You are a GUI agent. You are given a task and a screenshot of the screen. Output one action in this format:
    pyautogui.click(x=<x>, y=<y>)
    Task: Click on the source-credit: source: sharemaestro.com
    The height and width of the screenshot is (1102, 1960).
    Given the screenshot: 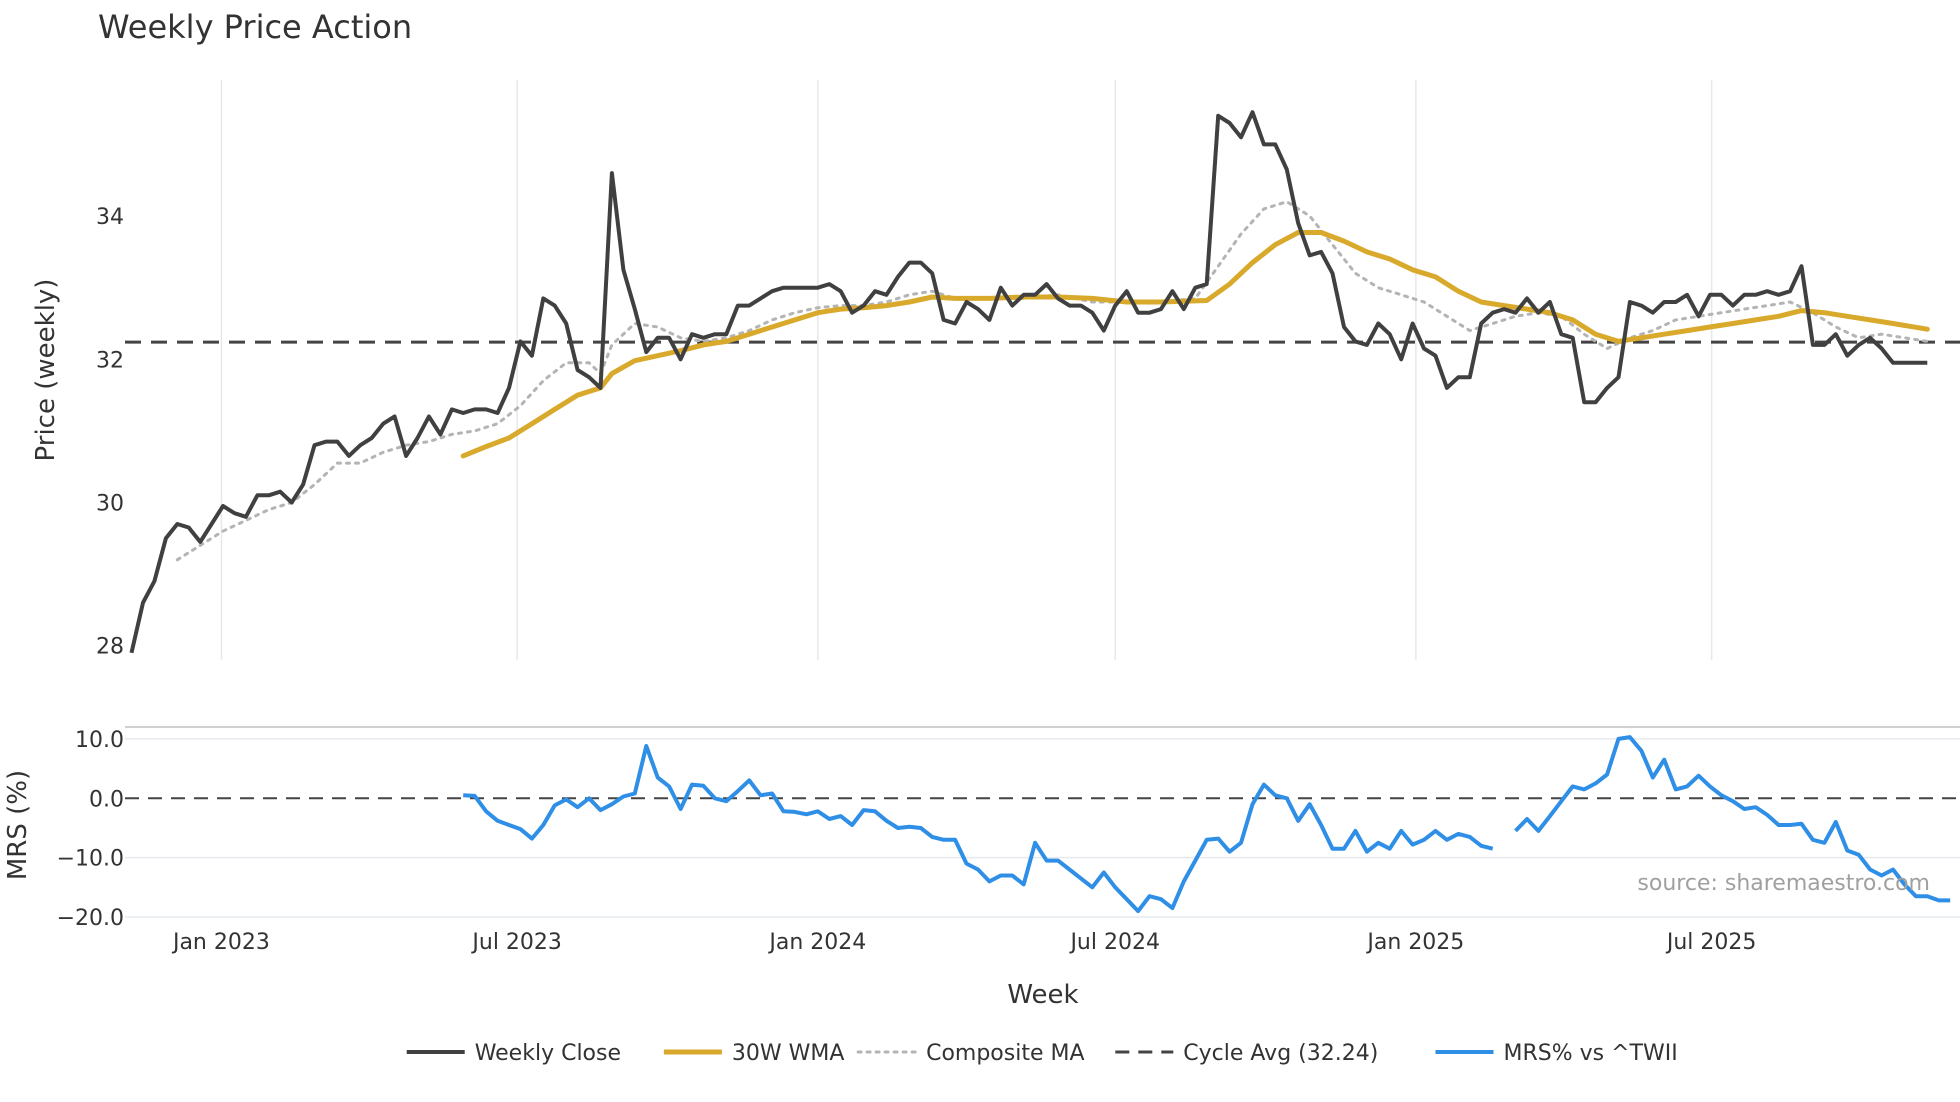 What is the action you would take?
    pyautogui.click(x=1783, y=883)
    